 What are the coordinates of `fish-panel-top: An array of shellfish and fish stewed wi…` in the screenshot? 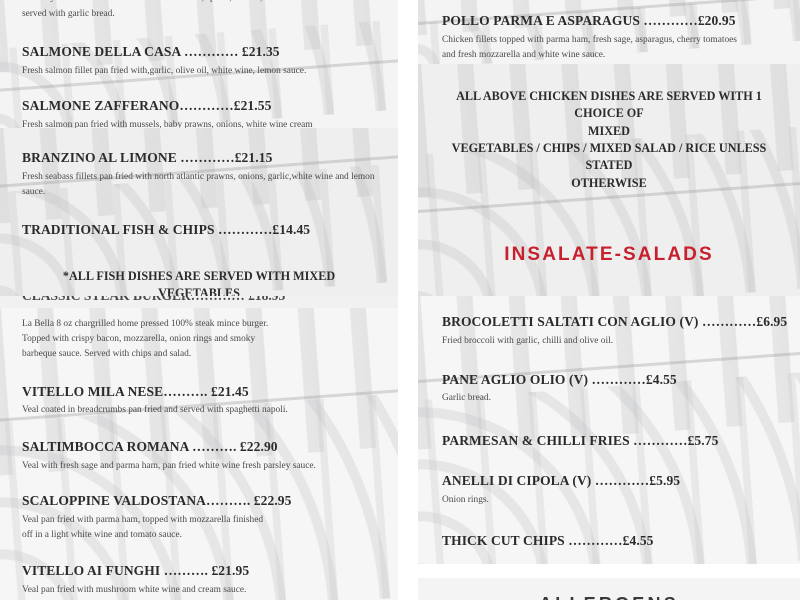 It's located at (199, 64).